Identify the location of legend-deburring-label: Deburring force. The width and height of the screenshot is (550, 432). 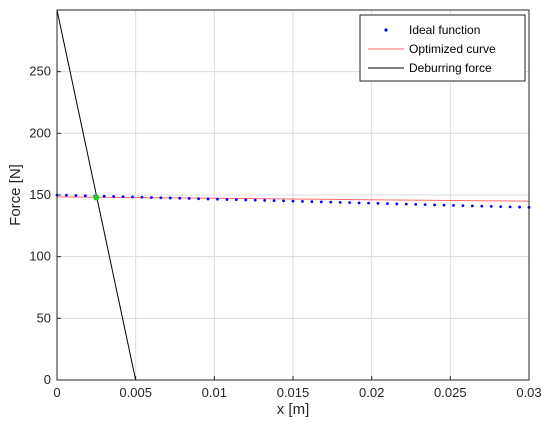
(450, 68).